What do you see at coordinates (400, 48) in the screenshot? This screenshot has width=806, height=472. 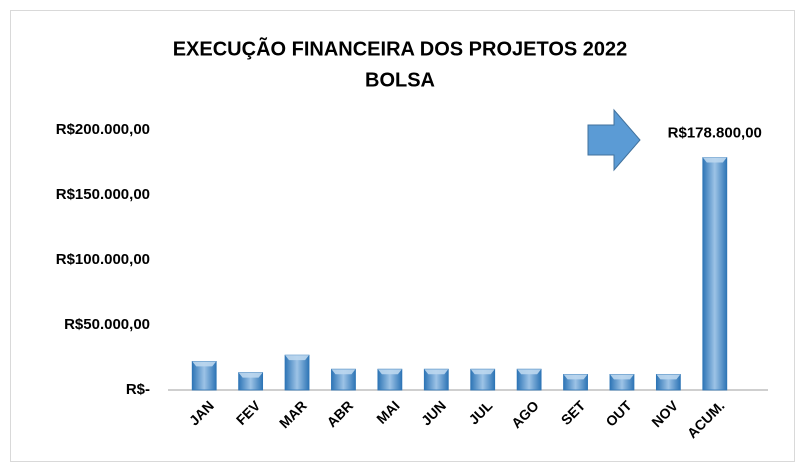 I see `chart-title: EXECUÇÃO FINANCEIRA DOS PROJETOS 2022` at bounding box center [400, 48].